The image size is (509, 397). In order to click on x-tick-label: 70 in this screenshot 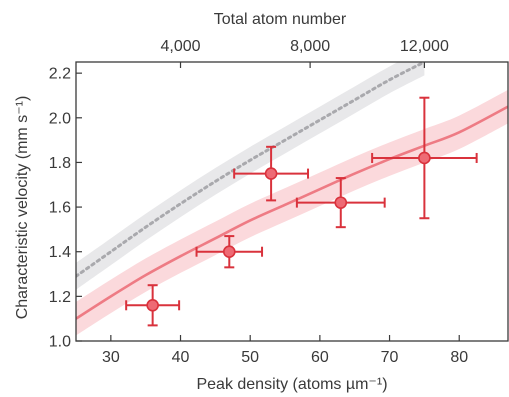, I will do `click(390, 357)`.